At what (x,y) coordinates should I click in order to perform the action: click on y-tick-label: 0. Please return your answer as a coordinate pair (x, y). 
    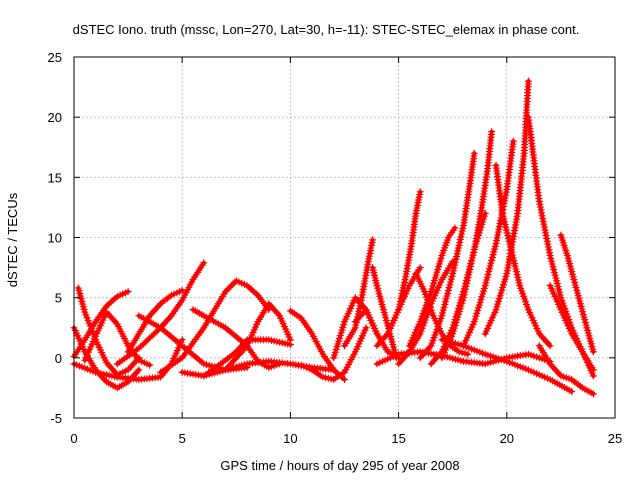
    Looking at the image, I should click on (58, 358).